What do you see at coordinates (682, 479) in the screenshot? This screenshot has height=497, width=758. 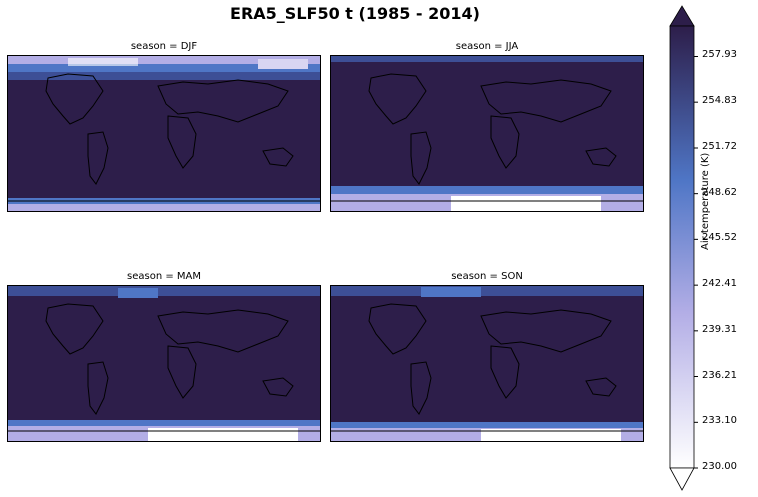 I see `colorbar-extend-min` at bounding box center [682, 479].